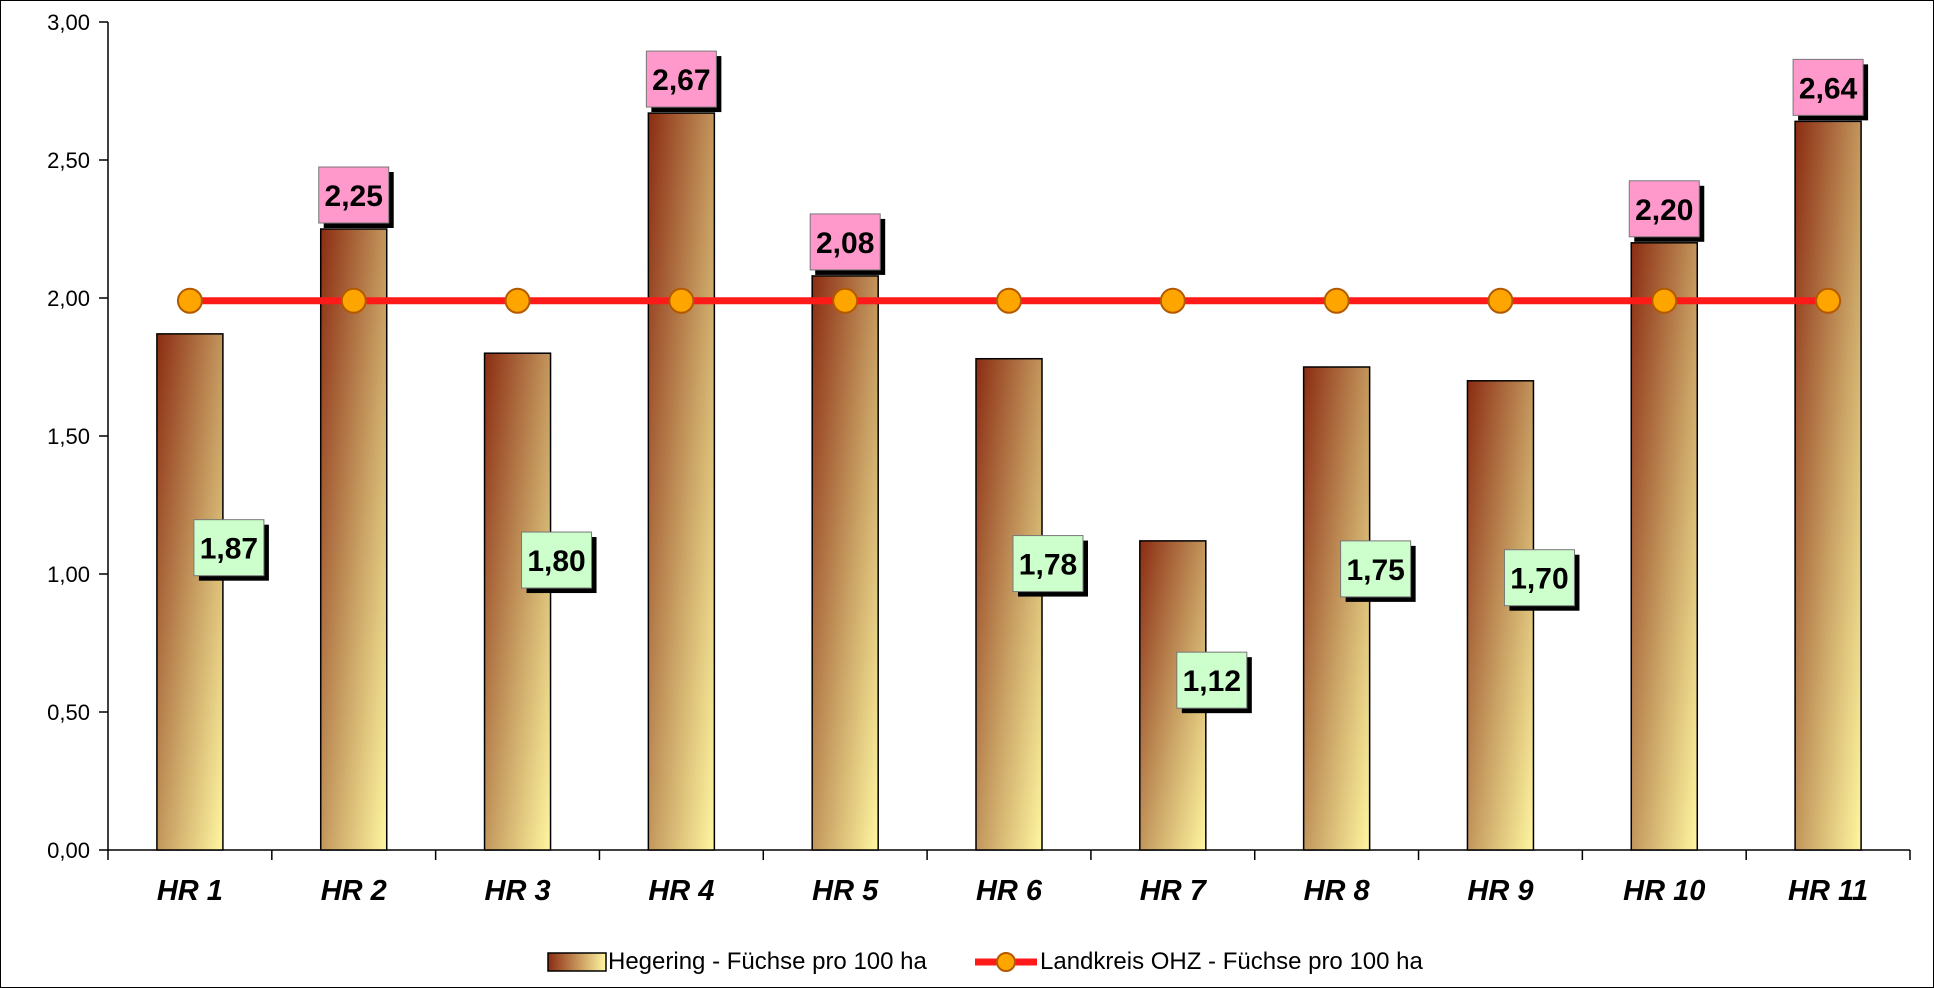 This screenshot has height=988, width=1934. I want to click on data-label-text: 2,08, so click(845, 243).